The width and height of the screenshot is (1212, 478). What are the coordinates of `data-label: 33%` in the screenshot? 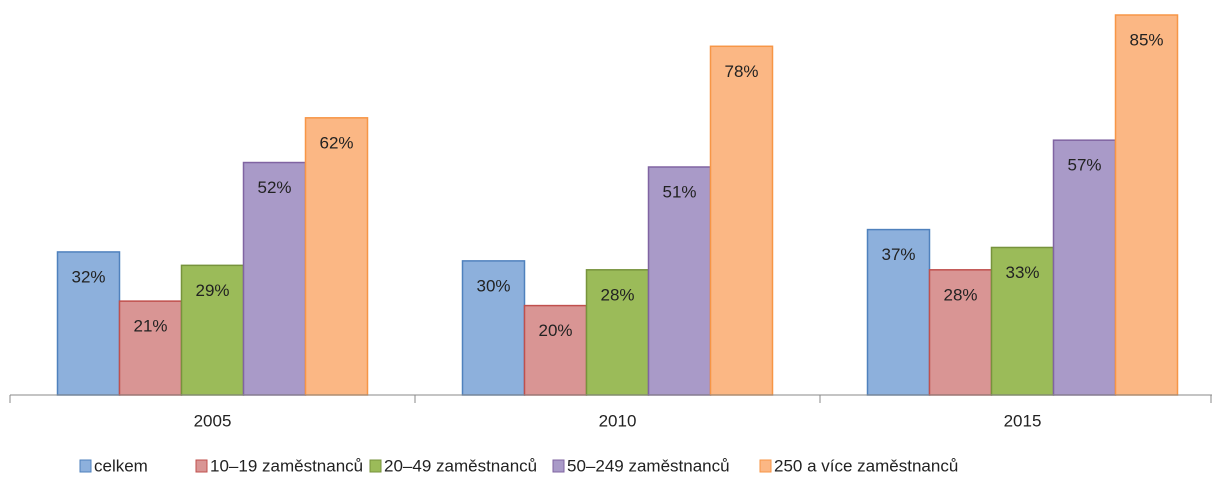 It's located at (1022, 272).